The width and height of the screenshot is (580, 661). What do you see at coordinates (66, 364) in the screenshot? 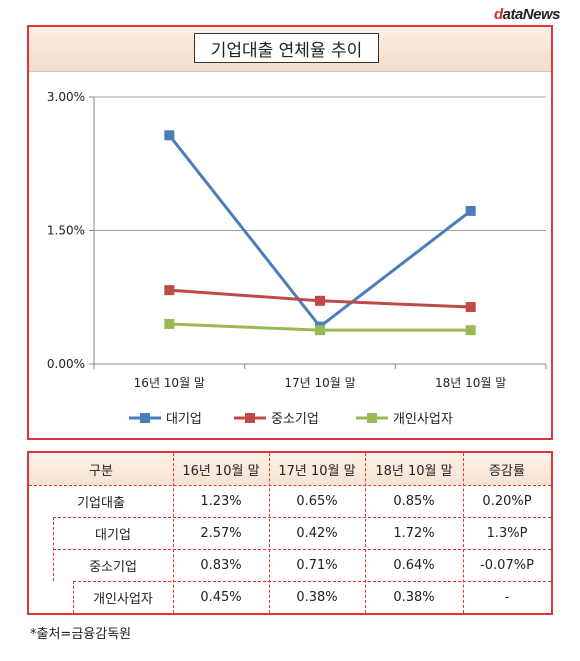
I see `y-tick-label: 0.00%` at bounding box center [66, 364].